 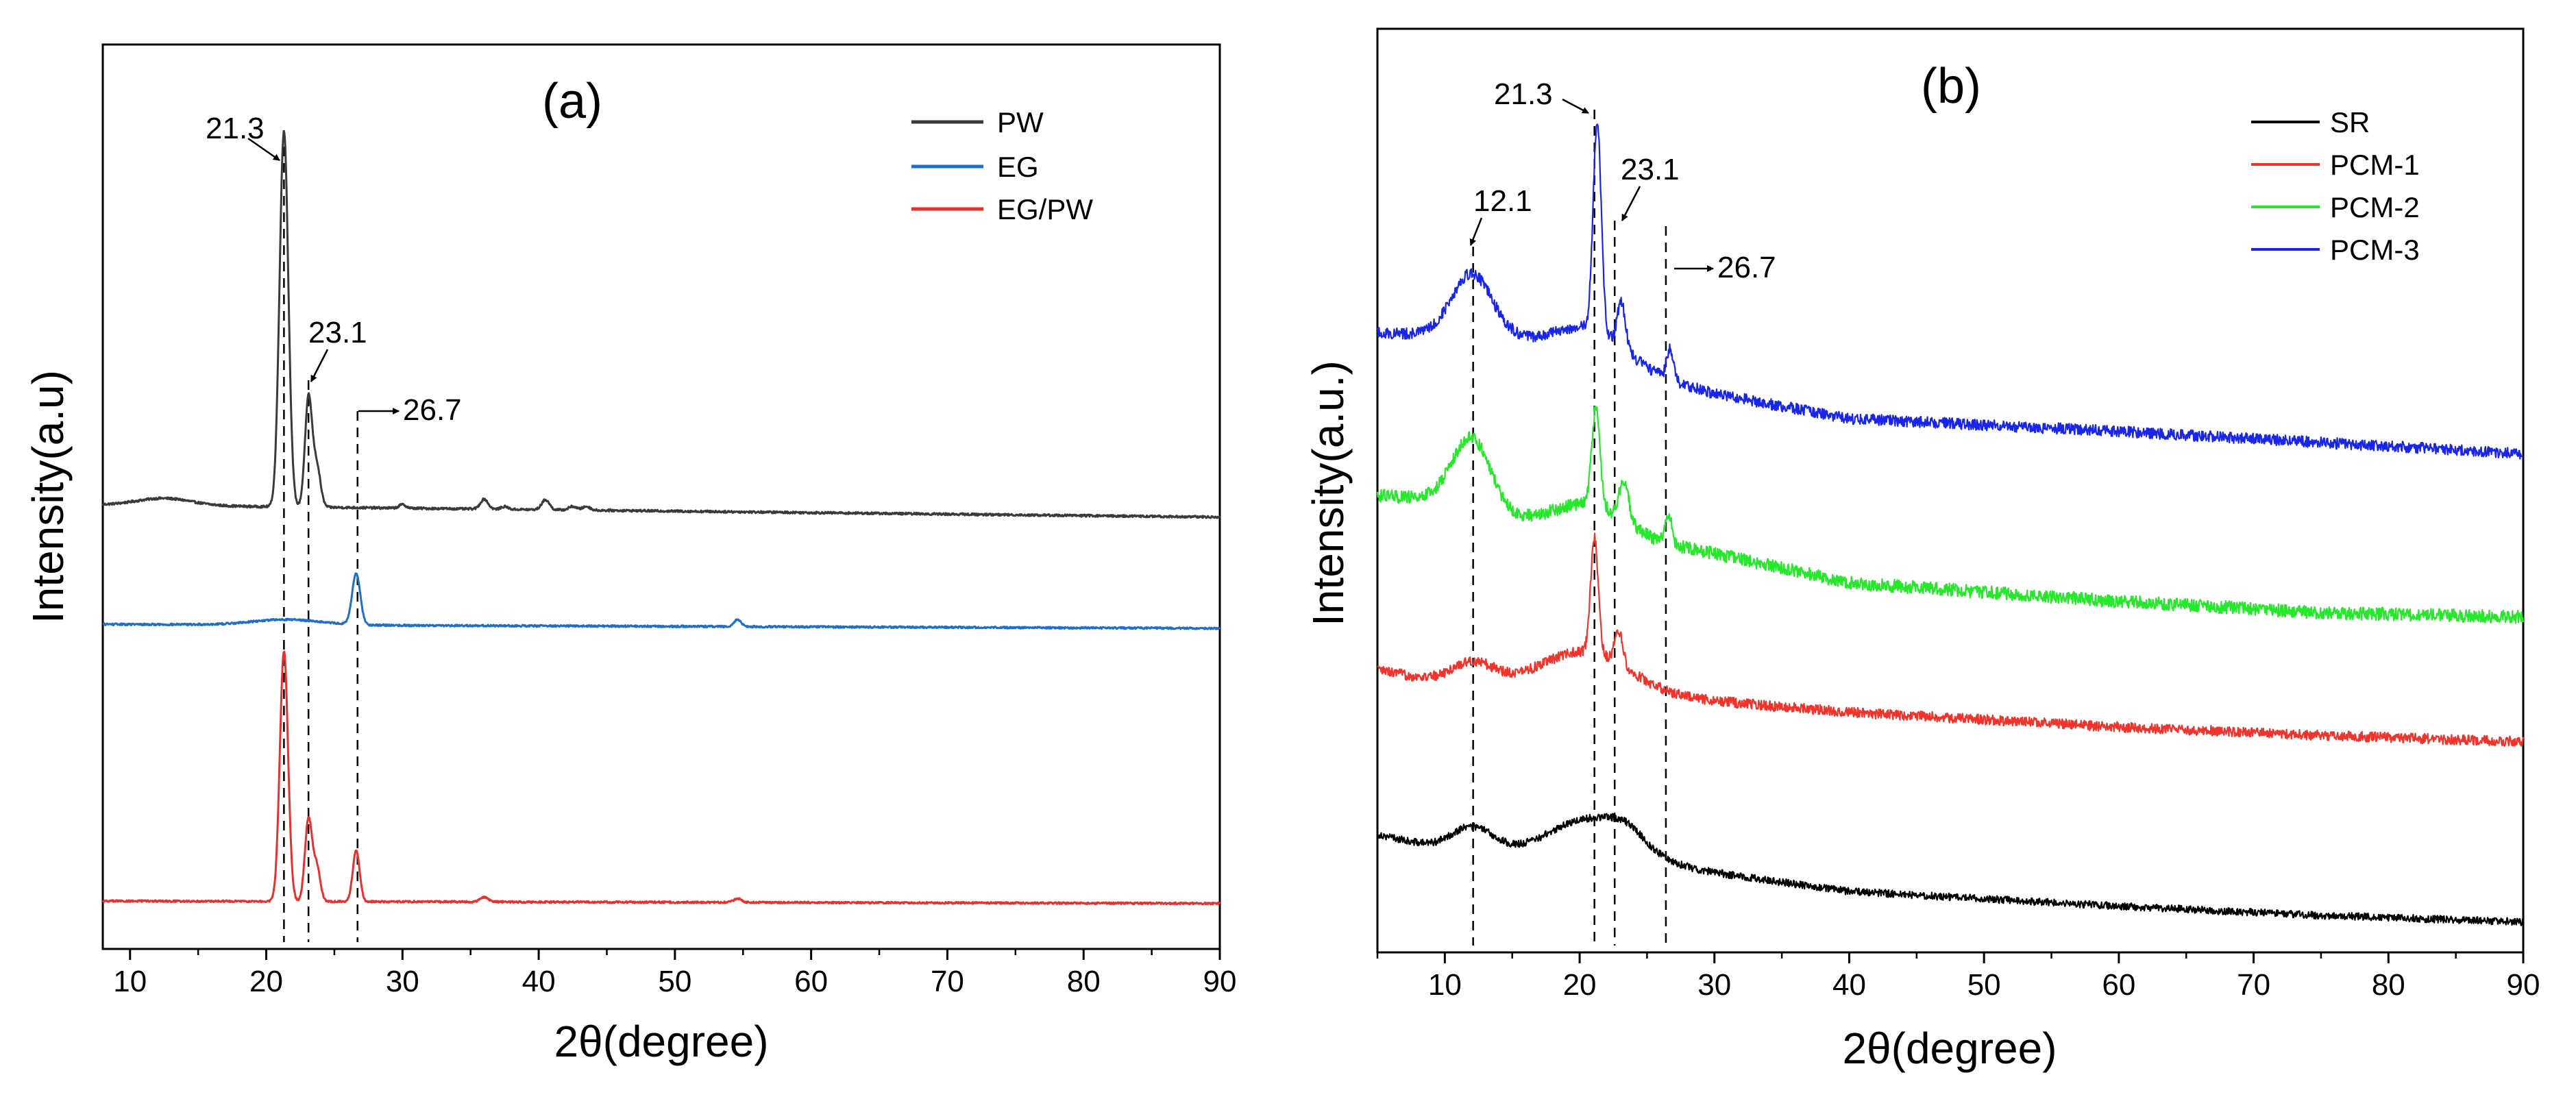 I want to click on series-line-sr, so click(x=1950, y=869).